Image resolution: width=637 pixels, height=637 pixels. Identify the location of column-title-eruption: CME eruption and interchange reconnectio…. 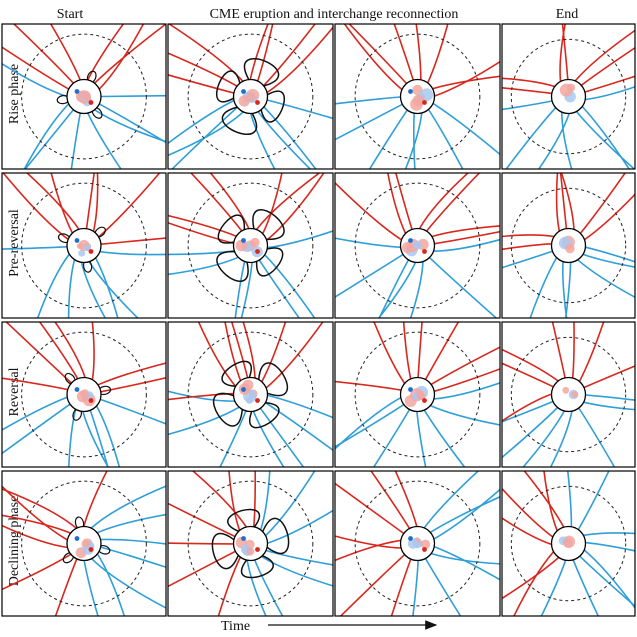
(334, 14).